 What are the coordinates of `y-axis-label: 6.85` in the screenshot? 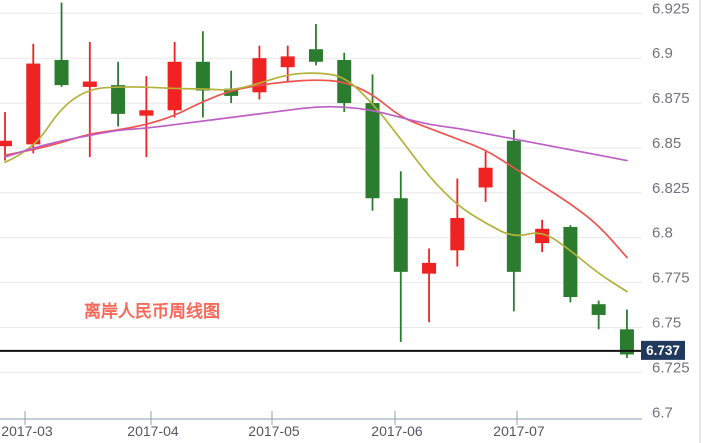 It's located at (666, 143).